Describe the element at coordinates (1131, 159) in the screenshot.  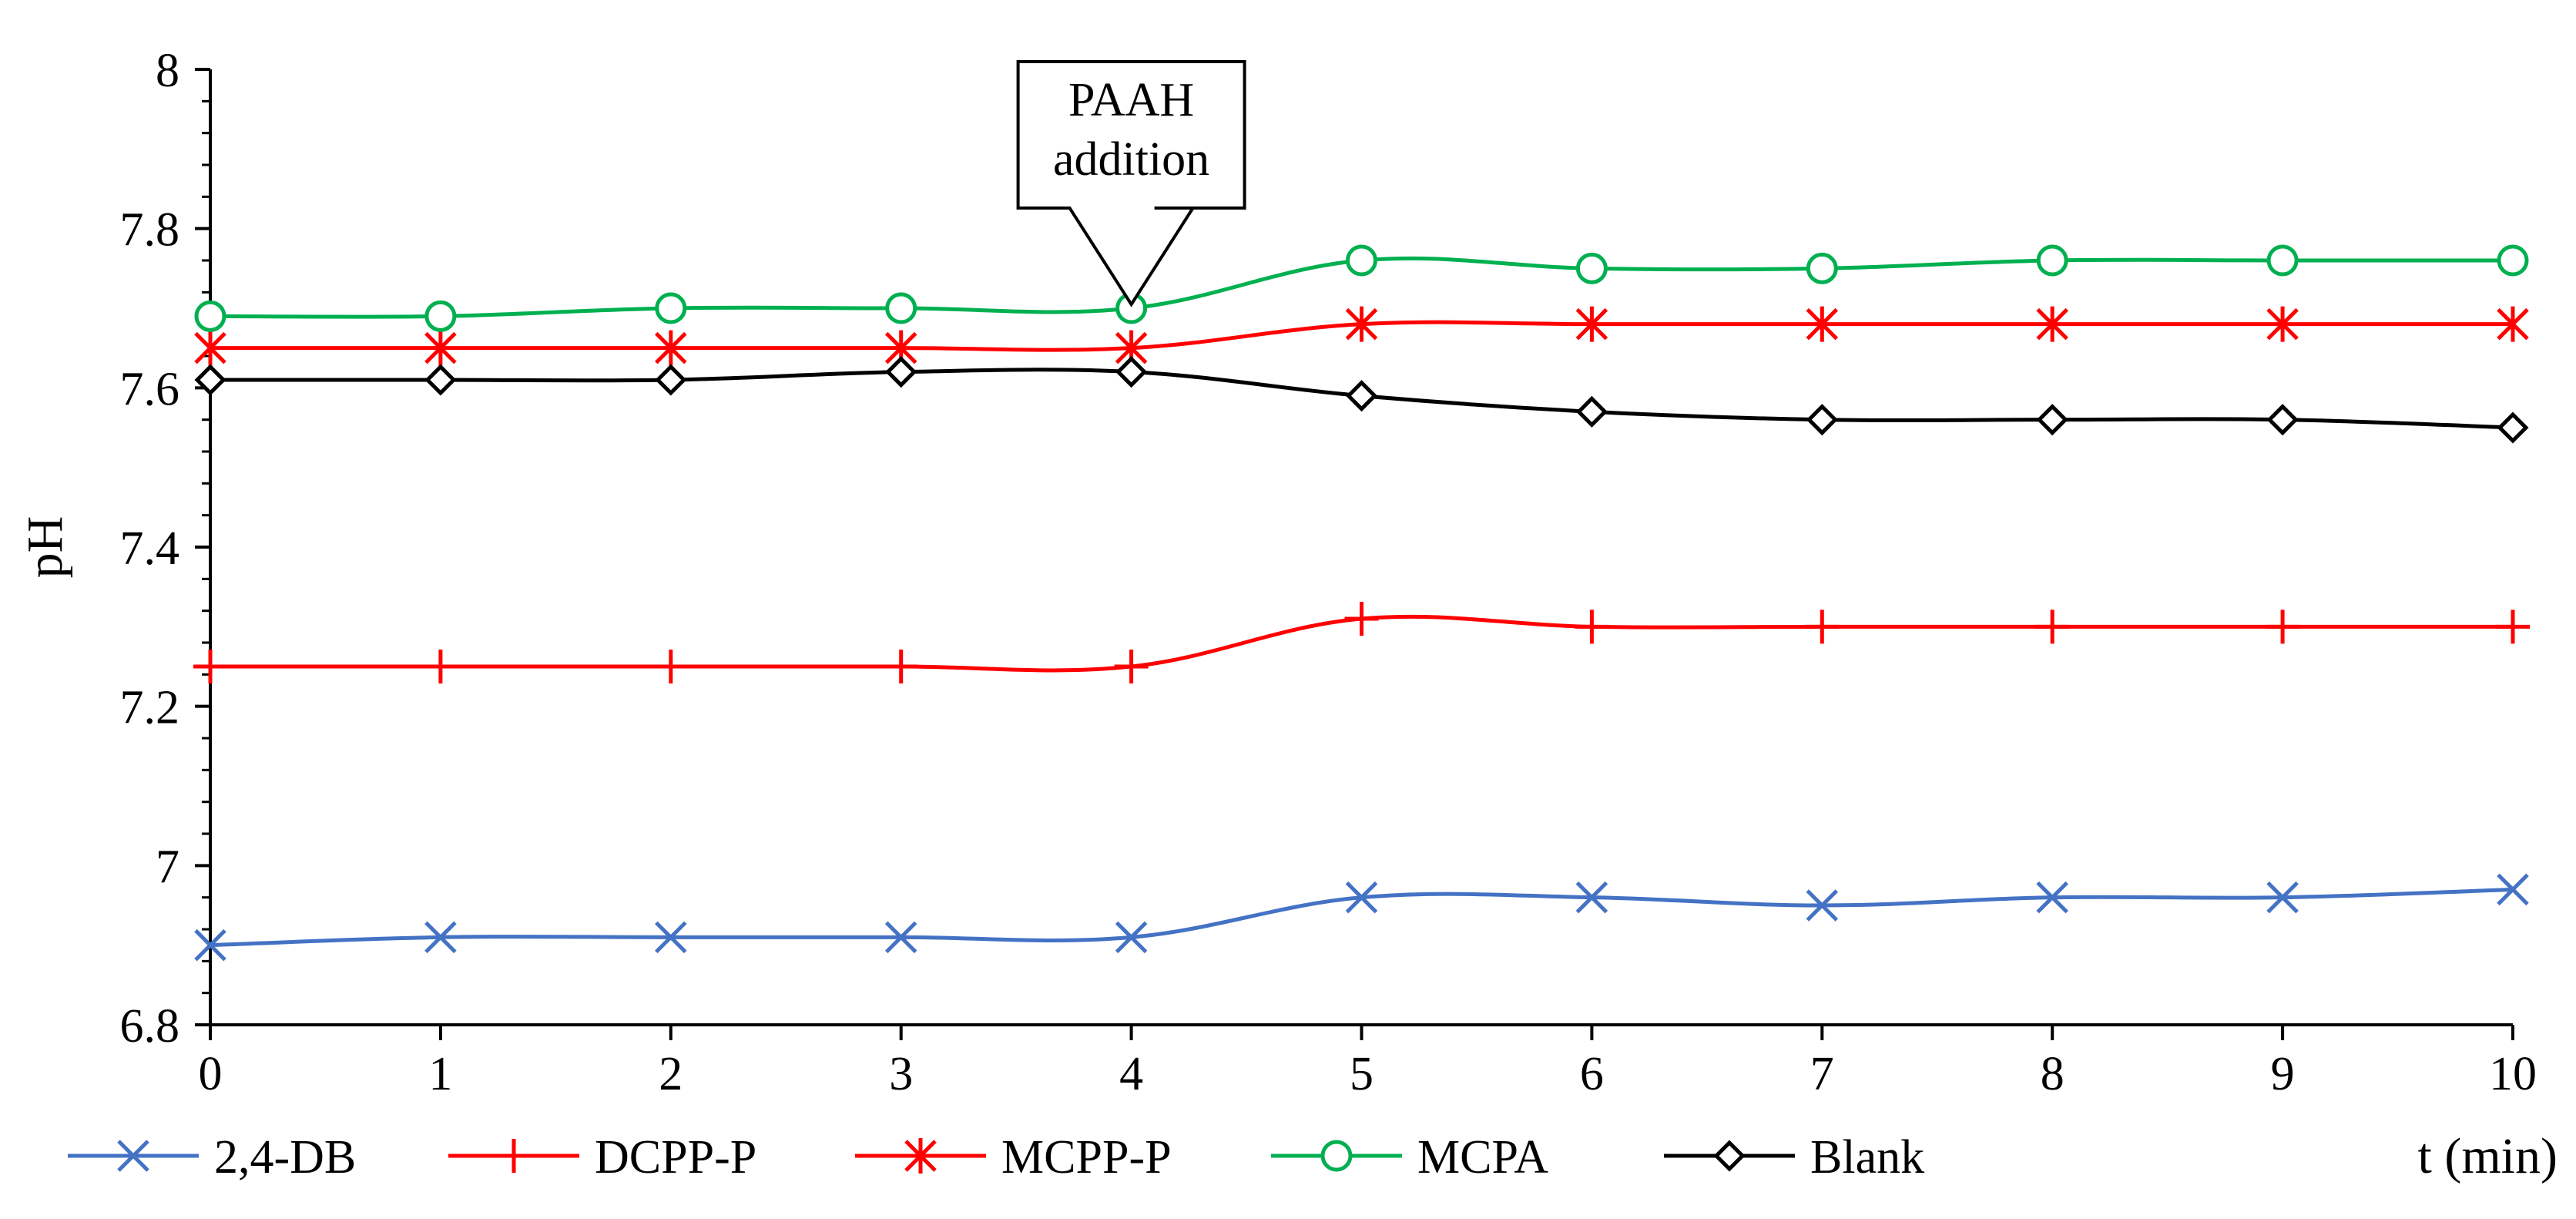
I see `callout-text-line: addition` at that location.